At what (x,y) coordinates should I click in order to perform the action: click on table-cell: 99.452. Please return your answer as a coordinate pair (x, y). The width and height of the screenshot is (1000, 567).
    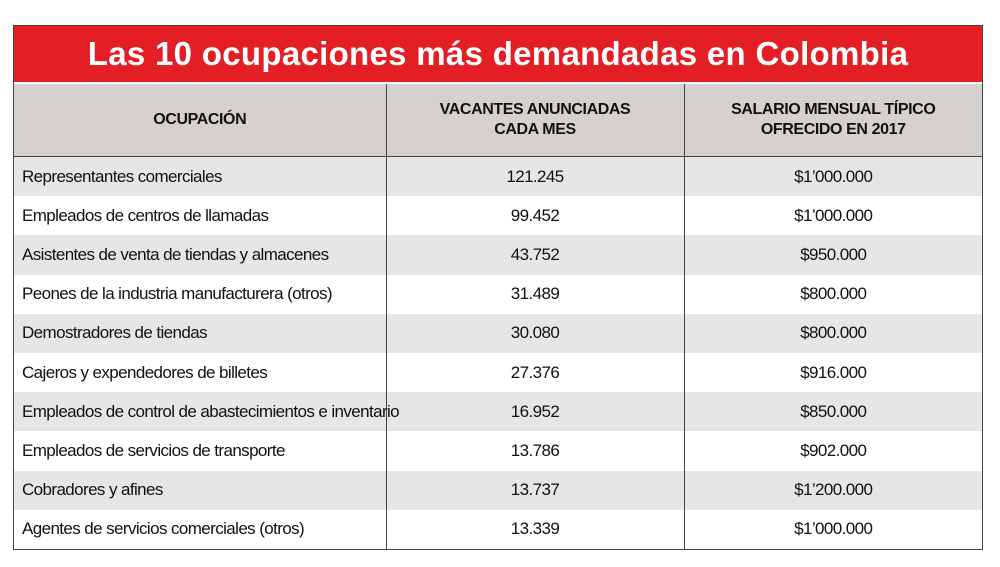
    Looking at the image, I should click on (534, 216).